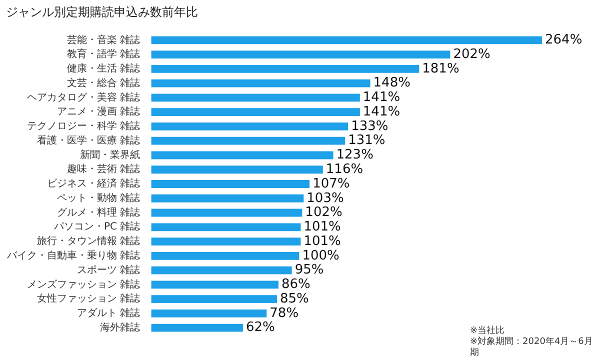 This screenshot has height=359, width=598. Describe the element at coordinates (103, 54) in the screenshot. I see `y-tick-label: 教育・語学 雑誌` at that location.